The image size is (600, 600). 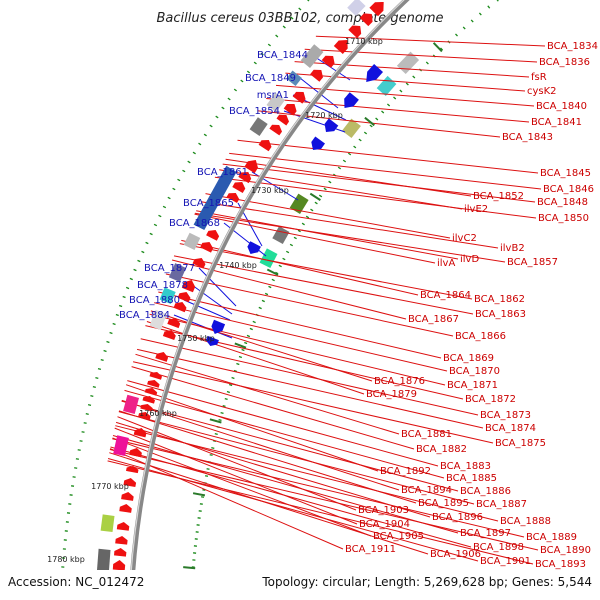 I want to click on gene-label-right: BCA_1881, so click(x=426, y=434).